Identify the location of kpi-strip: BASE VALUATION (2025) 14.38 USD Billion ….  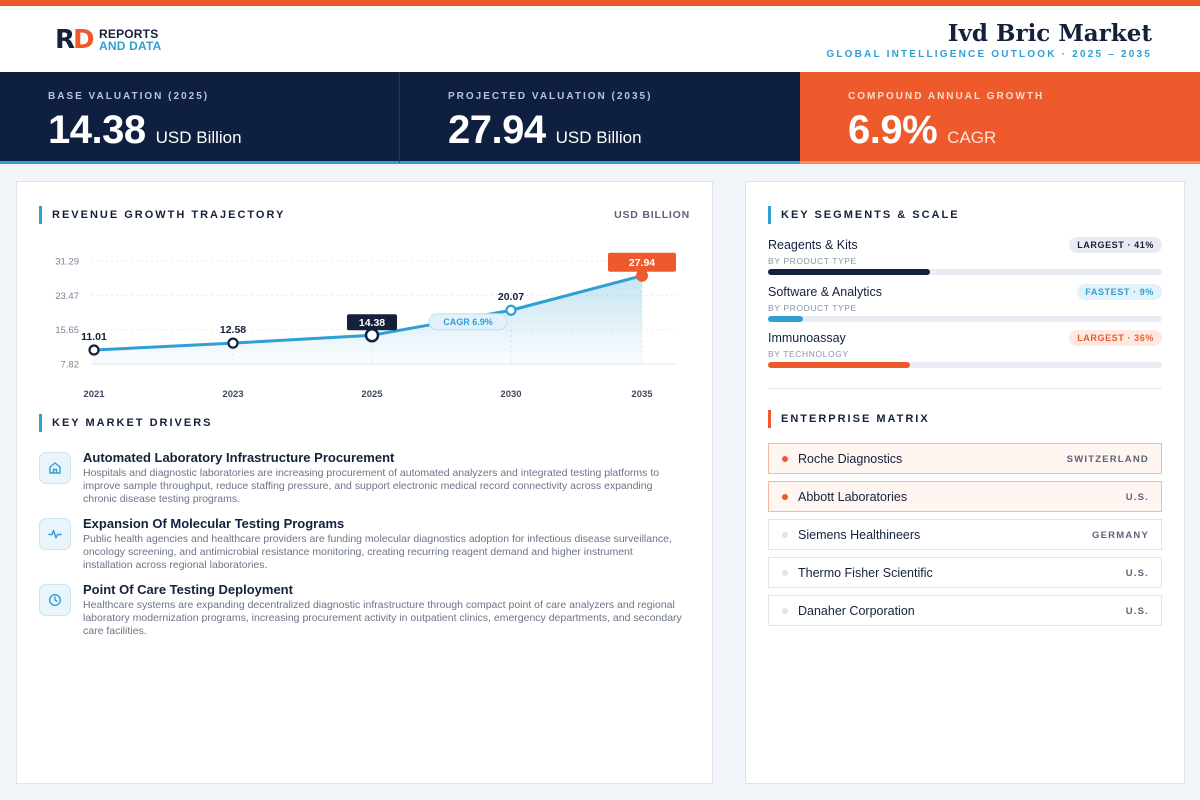
(600, 118).